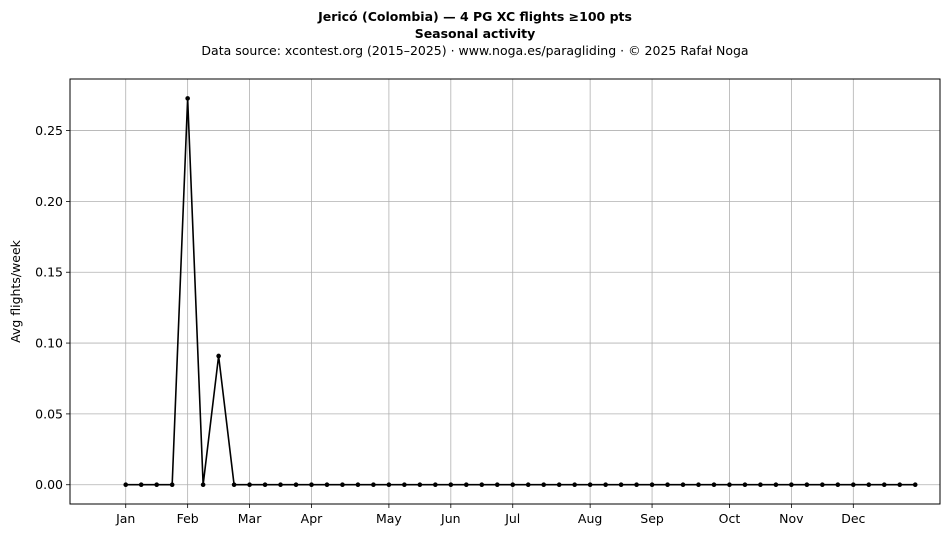  I want to click on x-tick-label: Aug, so click(590, 518).